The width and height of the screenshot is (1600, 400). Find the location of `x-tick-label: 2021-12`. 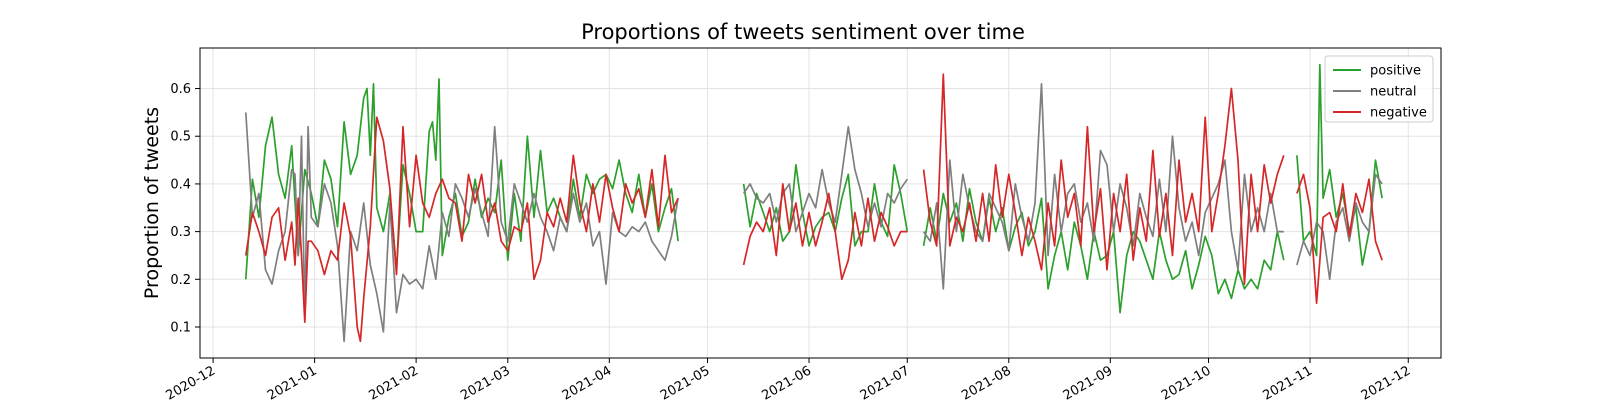

x-tick-label: 2021-12 is located at coordinates (1386, 381).